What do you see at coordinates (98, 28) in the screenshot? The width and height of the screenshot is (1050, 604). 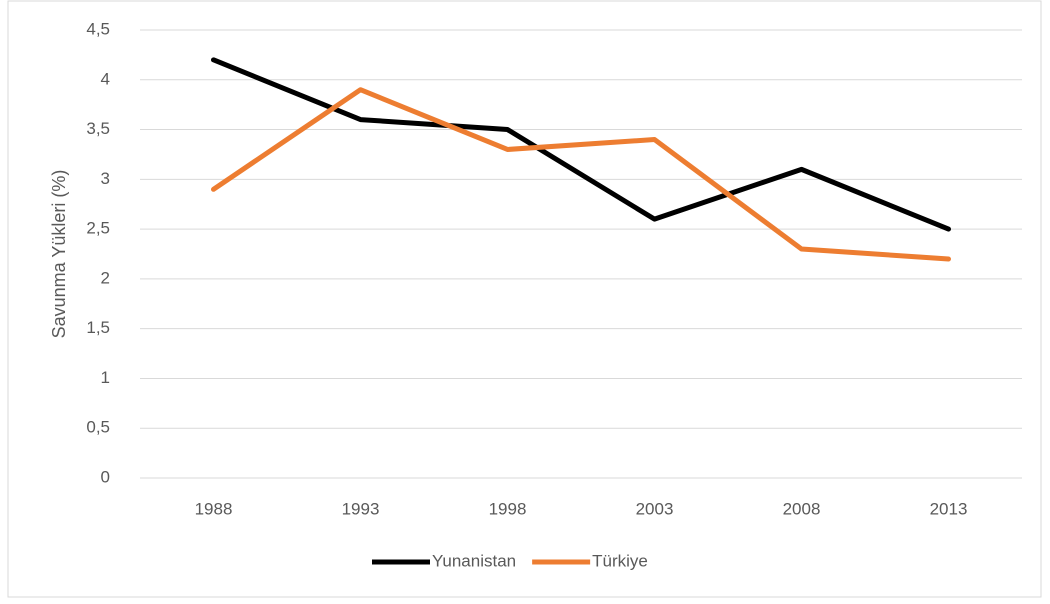 I see `y-tick-label: 4,5` at bounding box center [98, 28].